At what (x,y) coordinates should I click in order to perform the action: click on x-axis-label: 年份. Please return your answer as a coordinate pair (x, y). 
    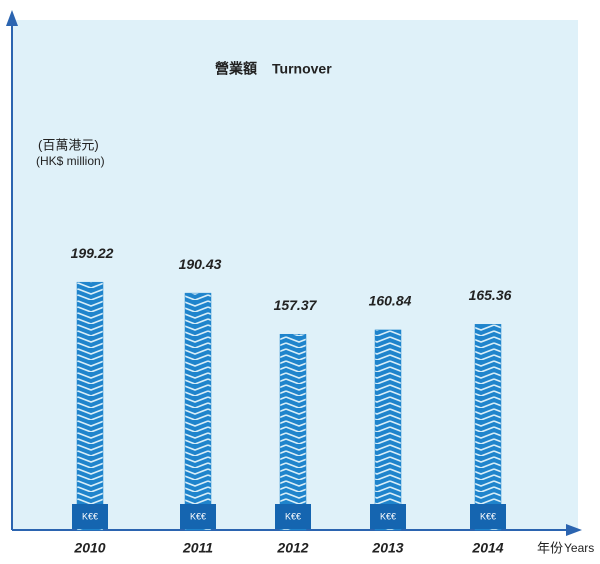
    Looking at the image, I should click on (550, 547).